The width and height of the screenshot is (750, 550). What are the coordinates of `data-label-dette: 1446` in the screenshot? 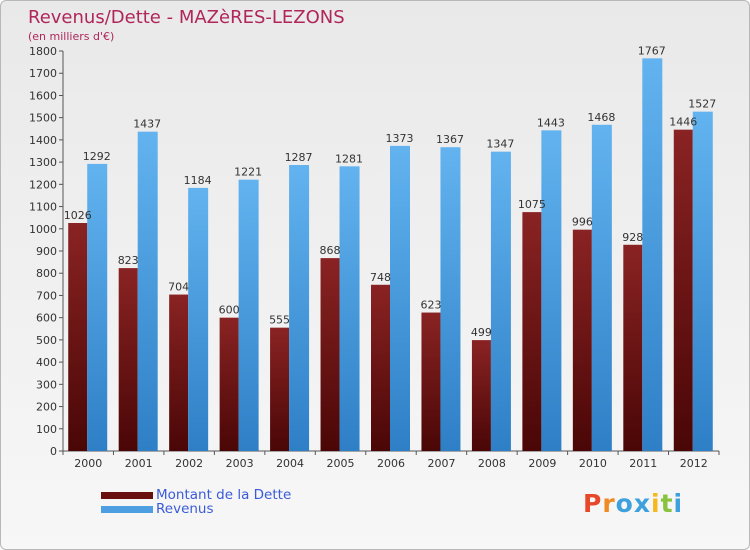 It's located at (683, 122).